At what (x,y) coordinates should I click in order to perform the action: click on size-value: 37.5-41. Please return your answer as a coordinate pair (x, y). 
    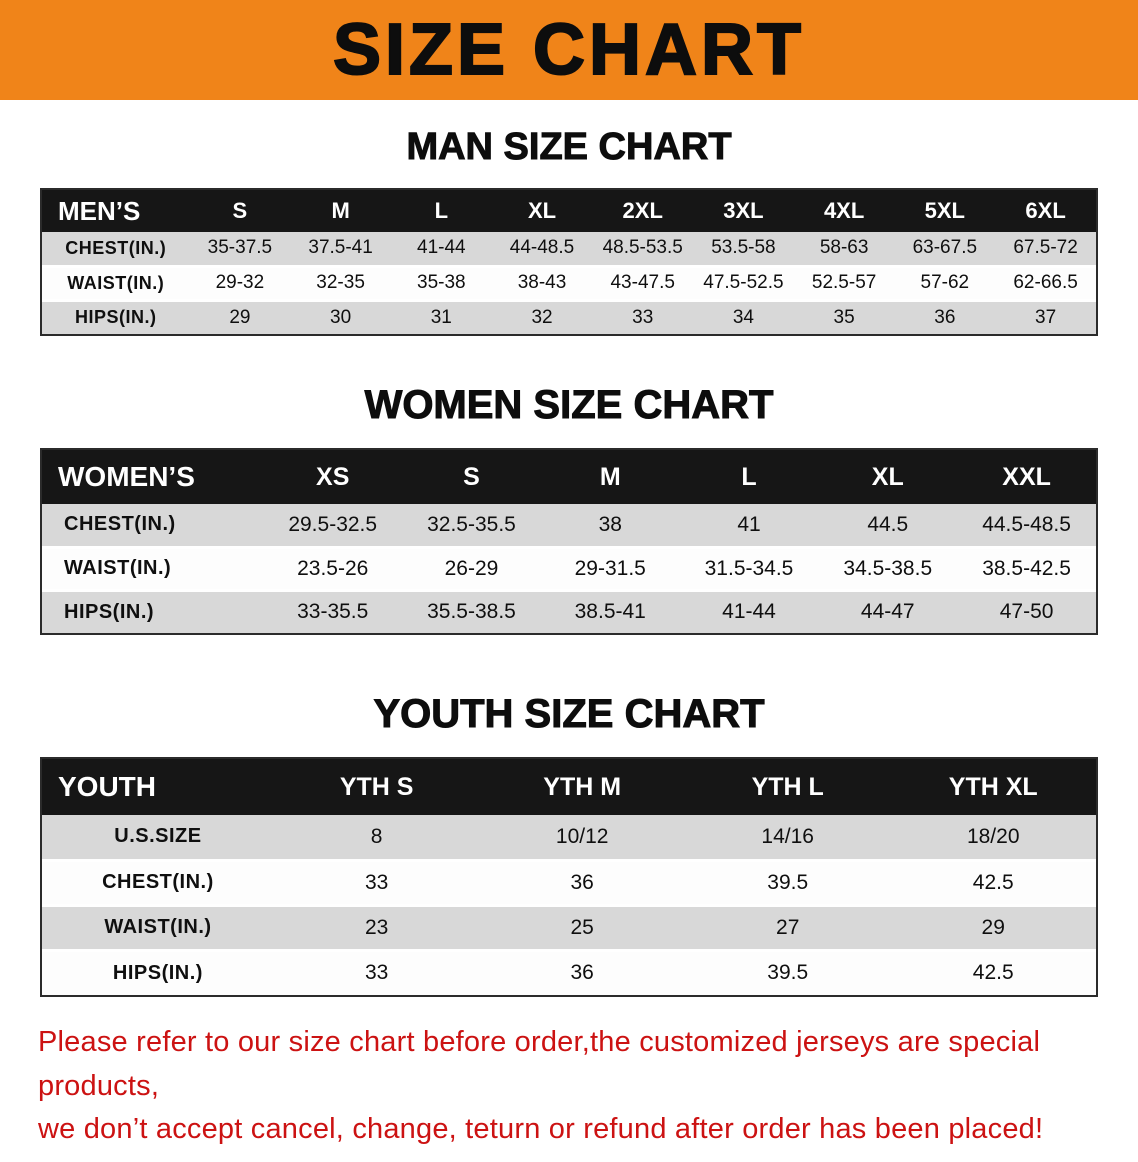
    Looking at the image, I should click on (340, 249).